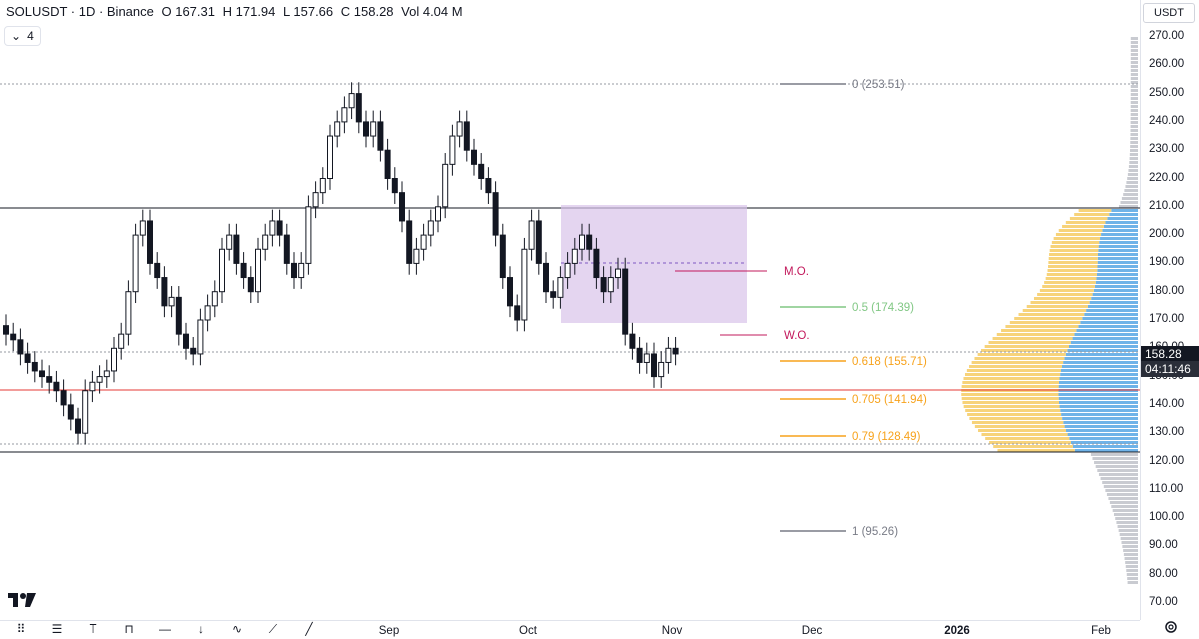 The height and width of the screenshot is (639, 1199). Describe the element at coordinates (883, 308) in the screenshot. I see `fib-level-label: 0.5 (174.39)` at that location.